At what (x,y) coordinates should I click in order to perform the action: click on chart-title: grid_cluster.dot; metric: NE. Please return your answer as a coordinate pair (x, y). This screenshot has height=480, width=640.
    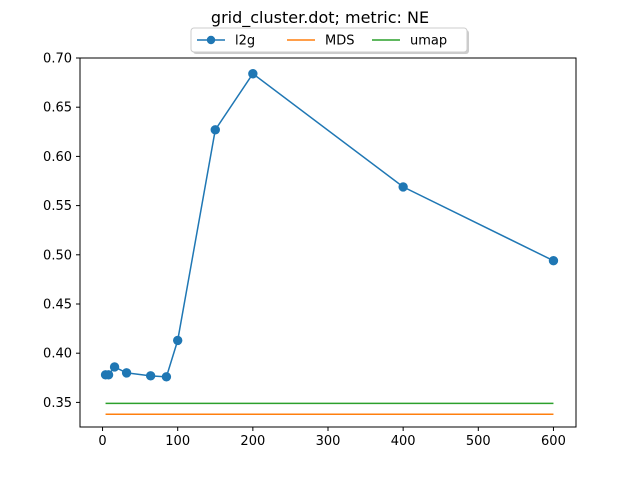
    Looking at the image, I should click on (320, 18).